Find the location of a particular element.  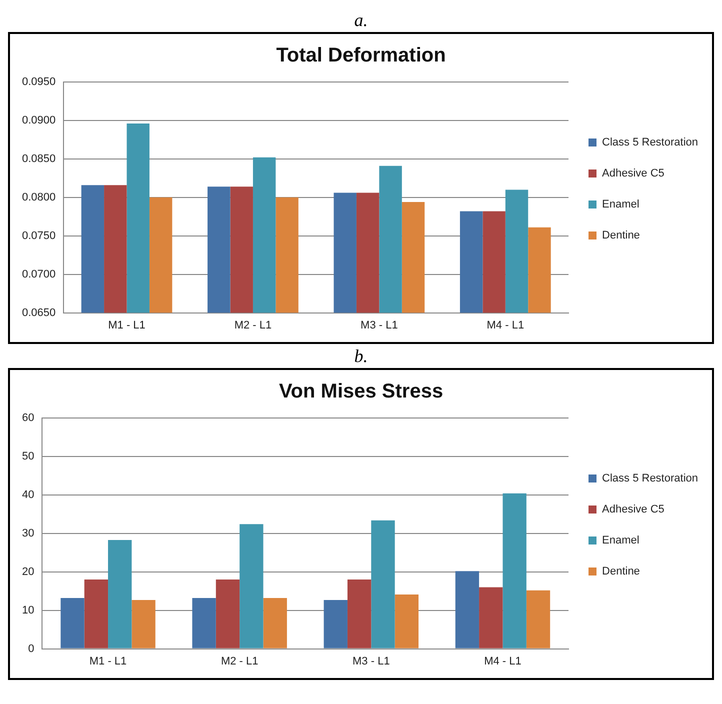

y-tick-label: 0.0950 is located at coordinates (39, 82).